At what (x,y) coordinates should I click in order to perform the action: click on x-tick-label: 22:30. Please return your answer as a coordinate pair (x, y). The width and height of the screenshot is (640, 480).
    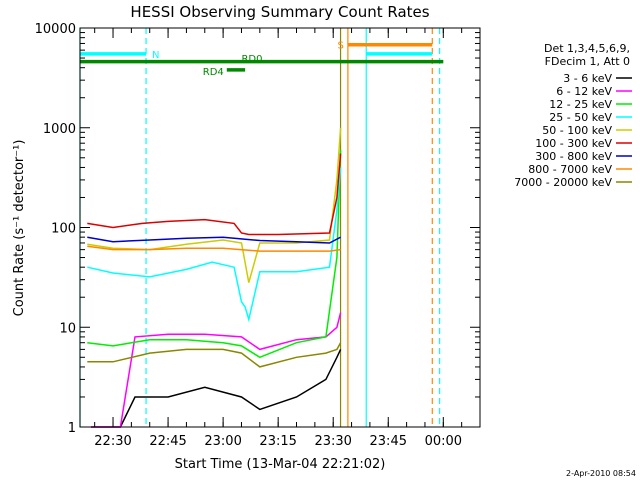
    Looking at the image, I should click on (112, 441).